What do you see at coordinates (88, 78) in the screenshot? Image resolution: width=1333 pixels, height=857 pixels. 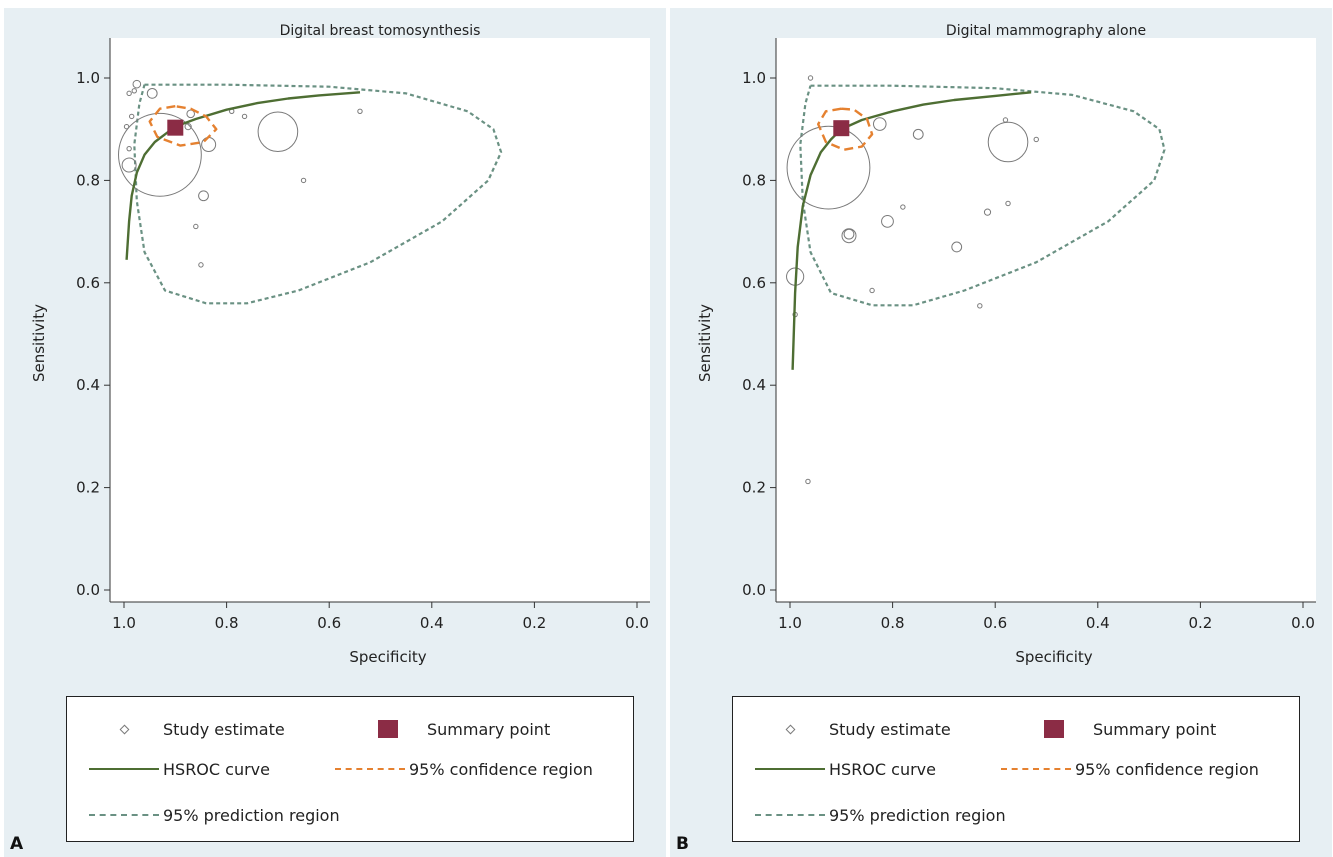 I see `y-tick-label: 1.0` at bounding box center [88, 78].